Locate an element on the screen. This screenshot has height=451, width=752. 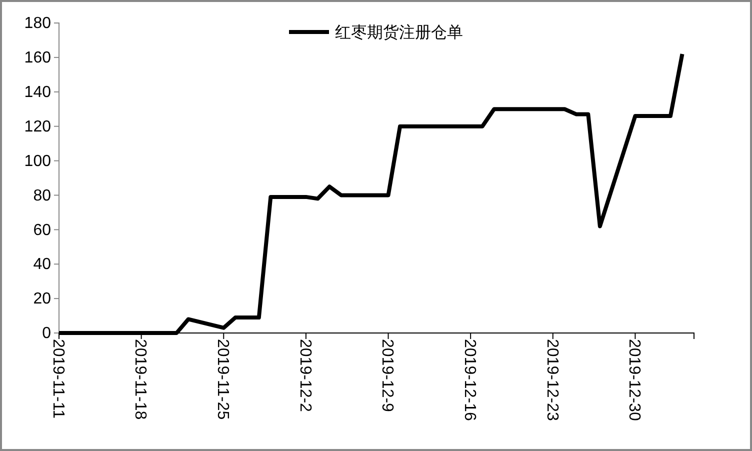
y-tick-label: 40 is located at coordinates (42, 265).